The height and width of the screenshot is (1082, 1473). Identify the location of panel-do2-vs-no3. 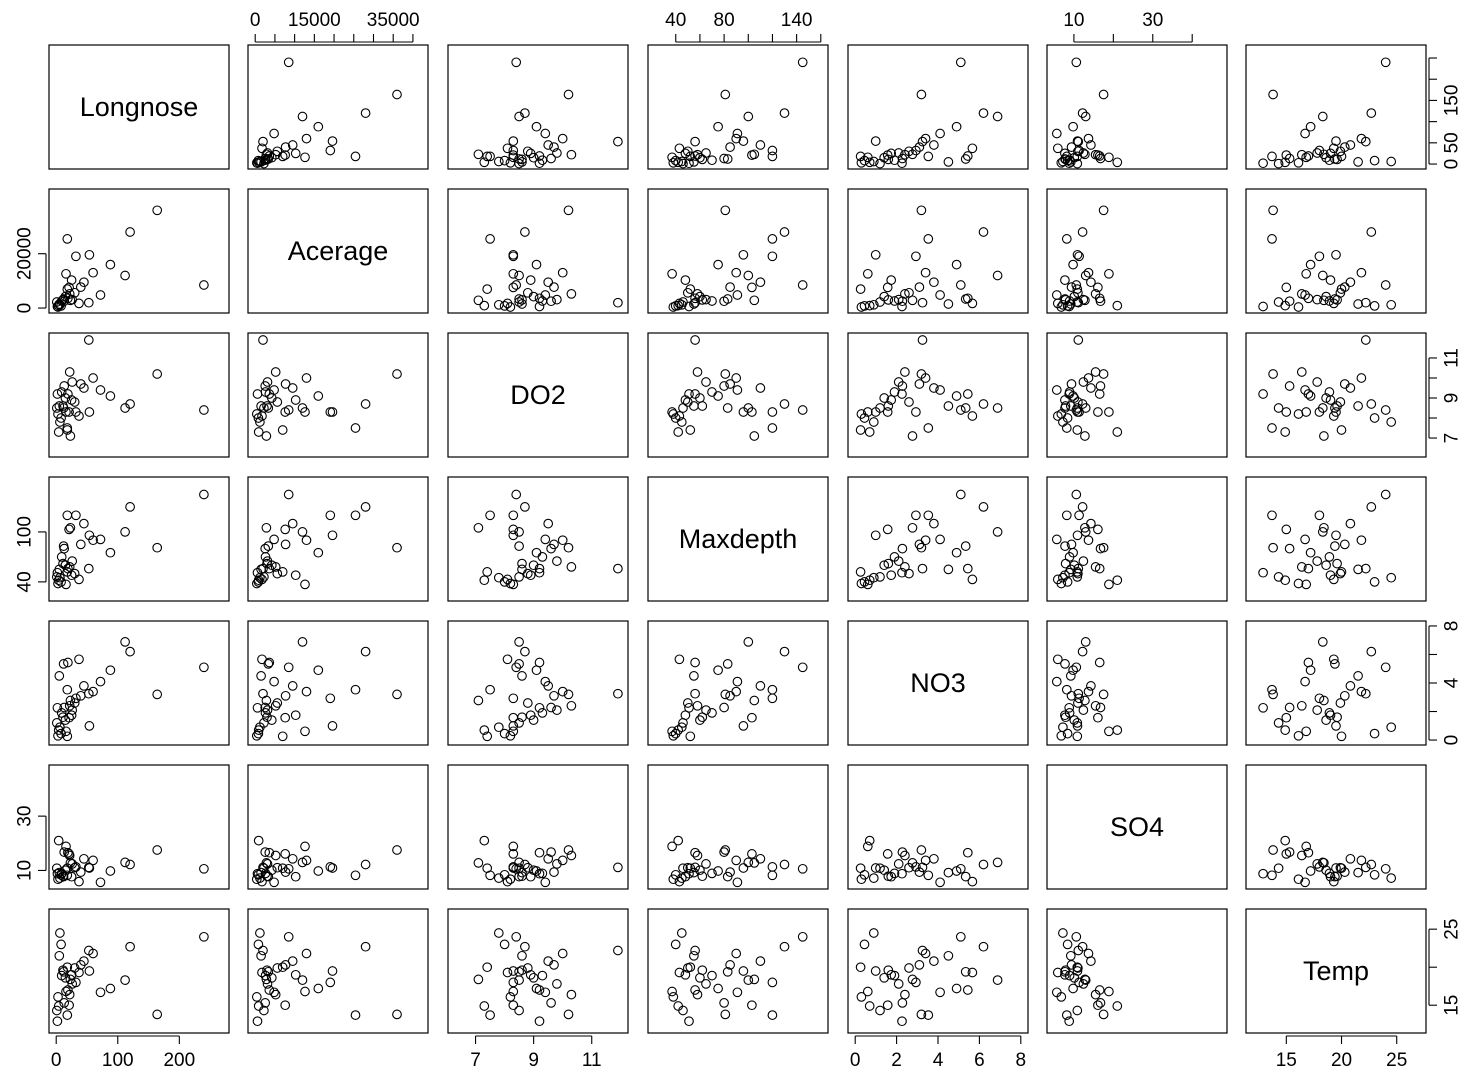
(938, 395).